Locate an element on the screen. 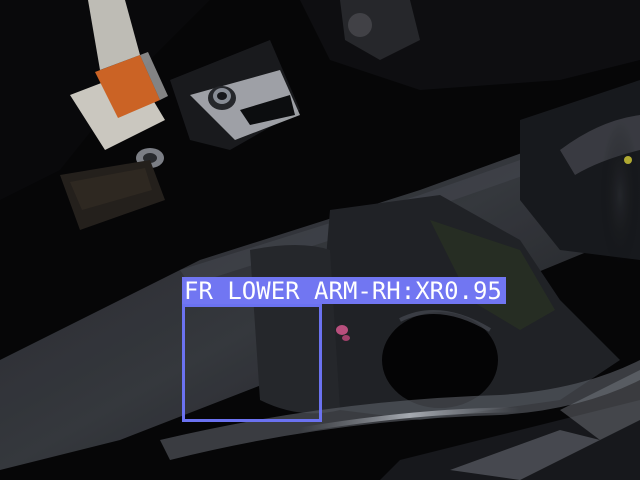  detection-bounding-box is located at coordinates (252, 363).